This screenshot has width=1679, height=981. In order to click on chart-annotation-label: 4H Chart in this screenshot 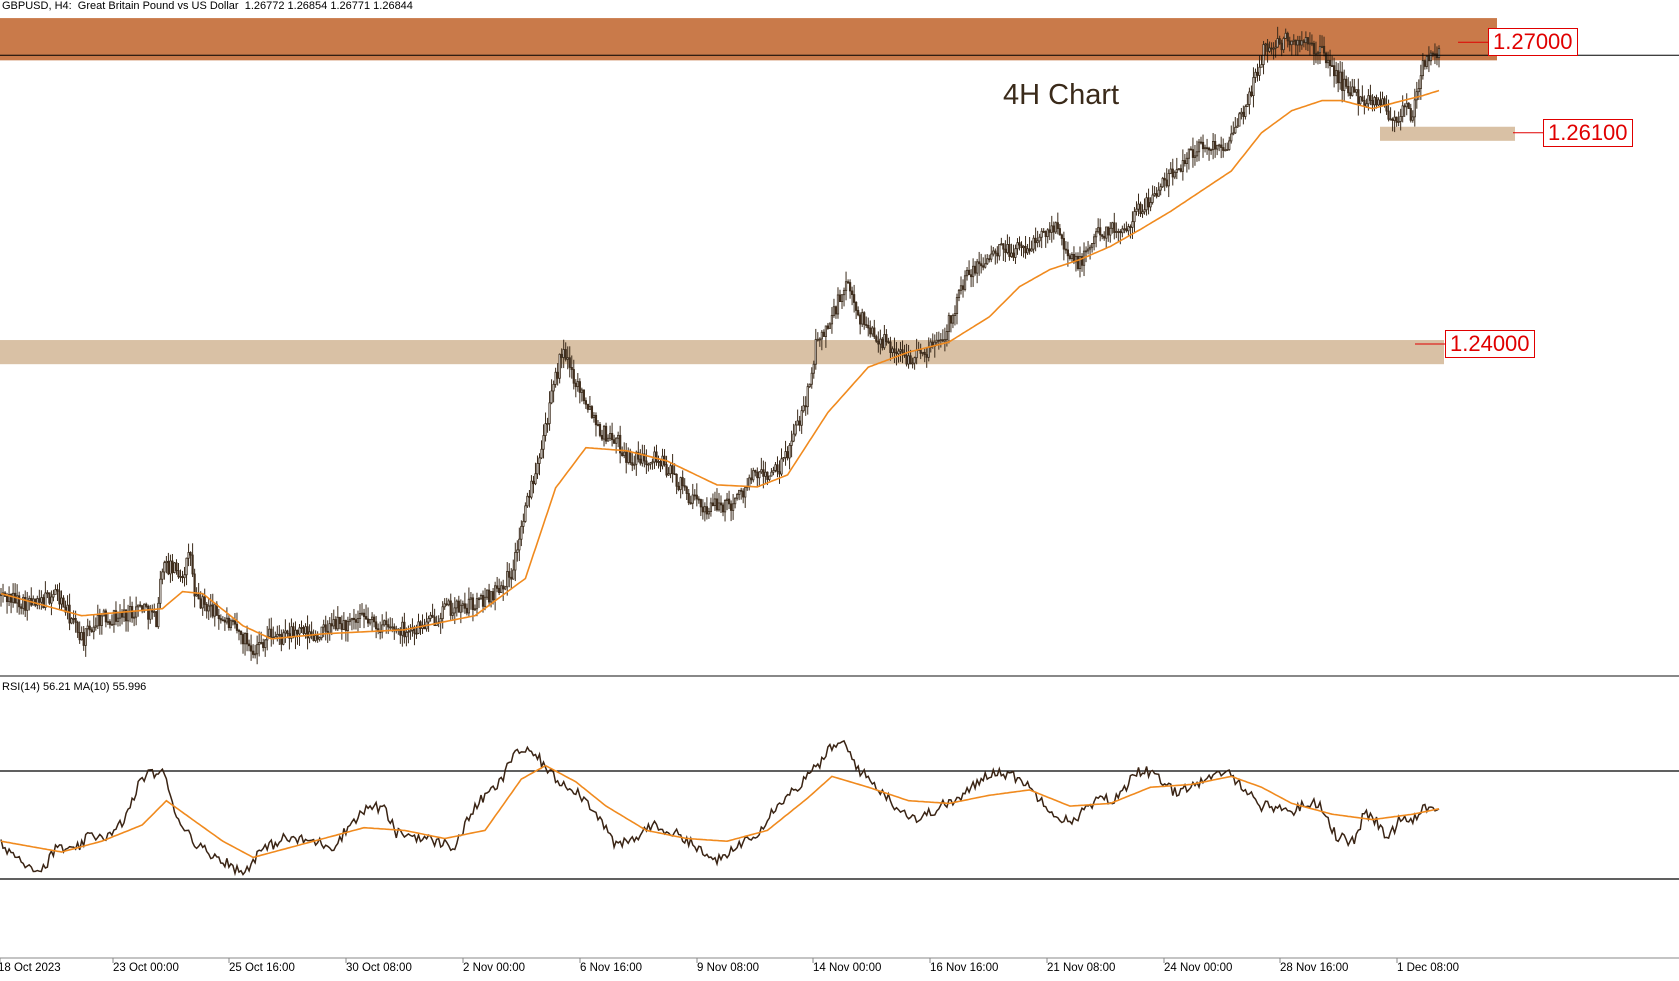, I will do `click(1061, 95)`.